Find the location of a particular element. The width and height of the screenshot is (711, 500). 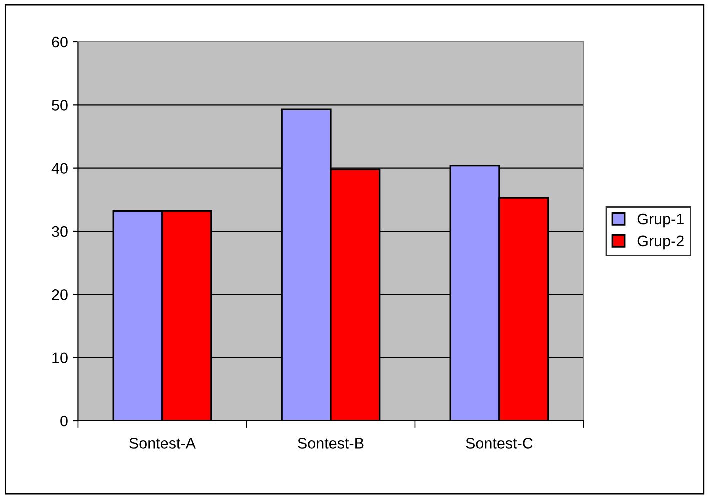

y-tick-label: 60 is located at coordinates (60, 42).